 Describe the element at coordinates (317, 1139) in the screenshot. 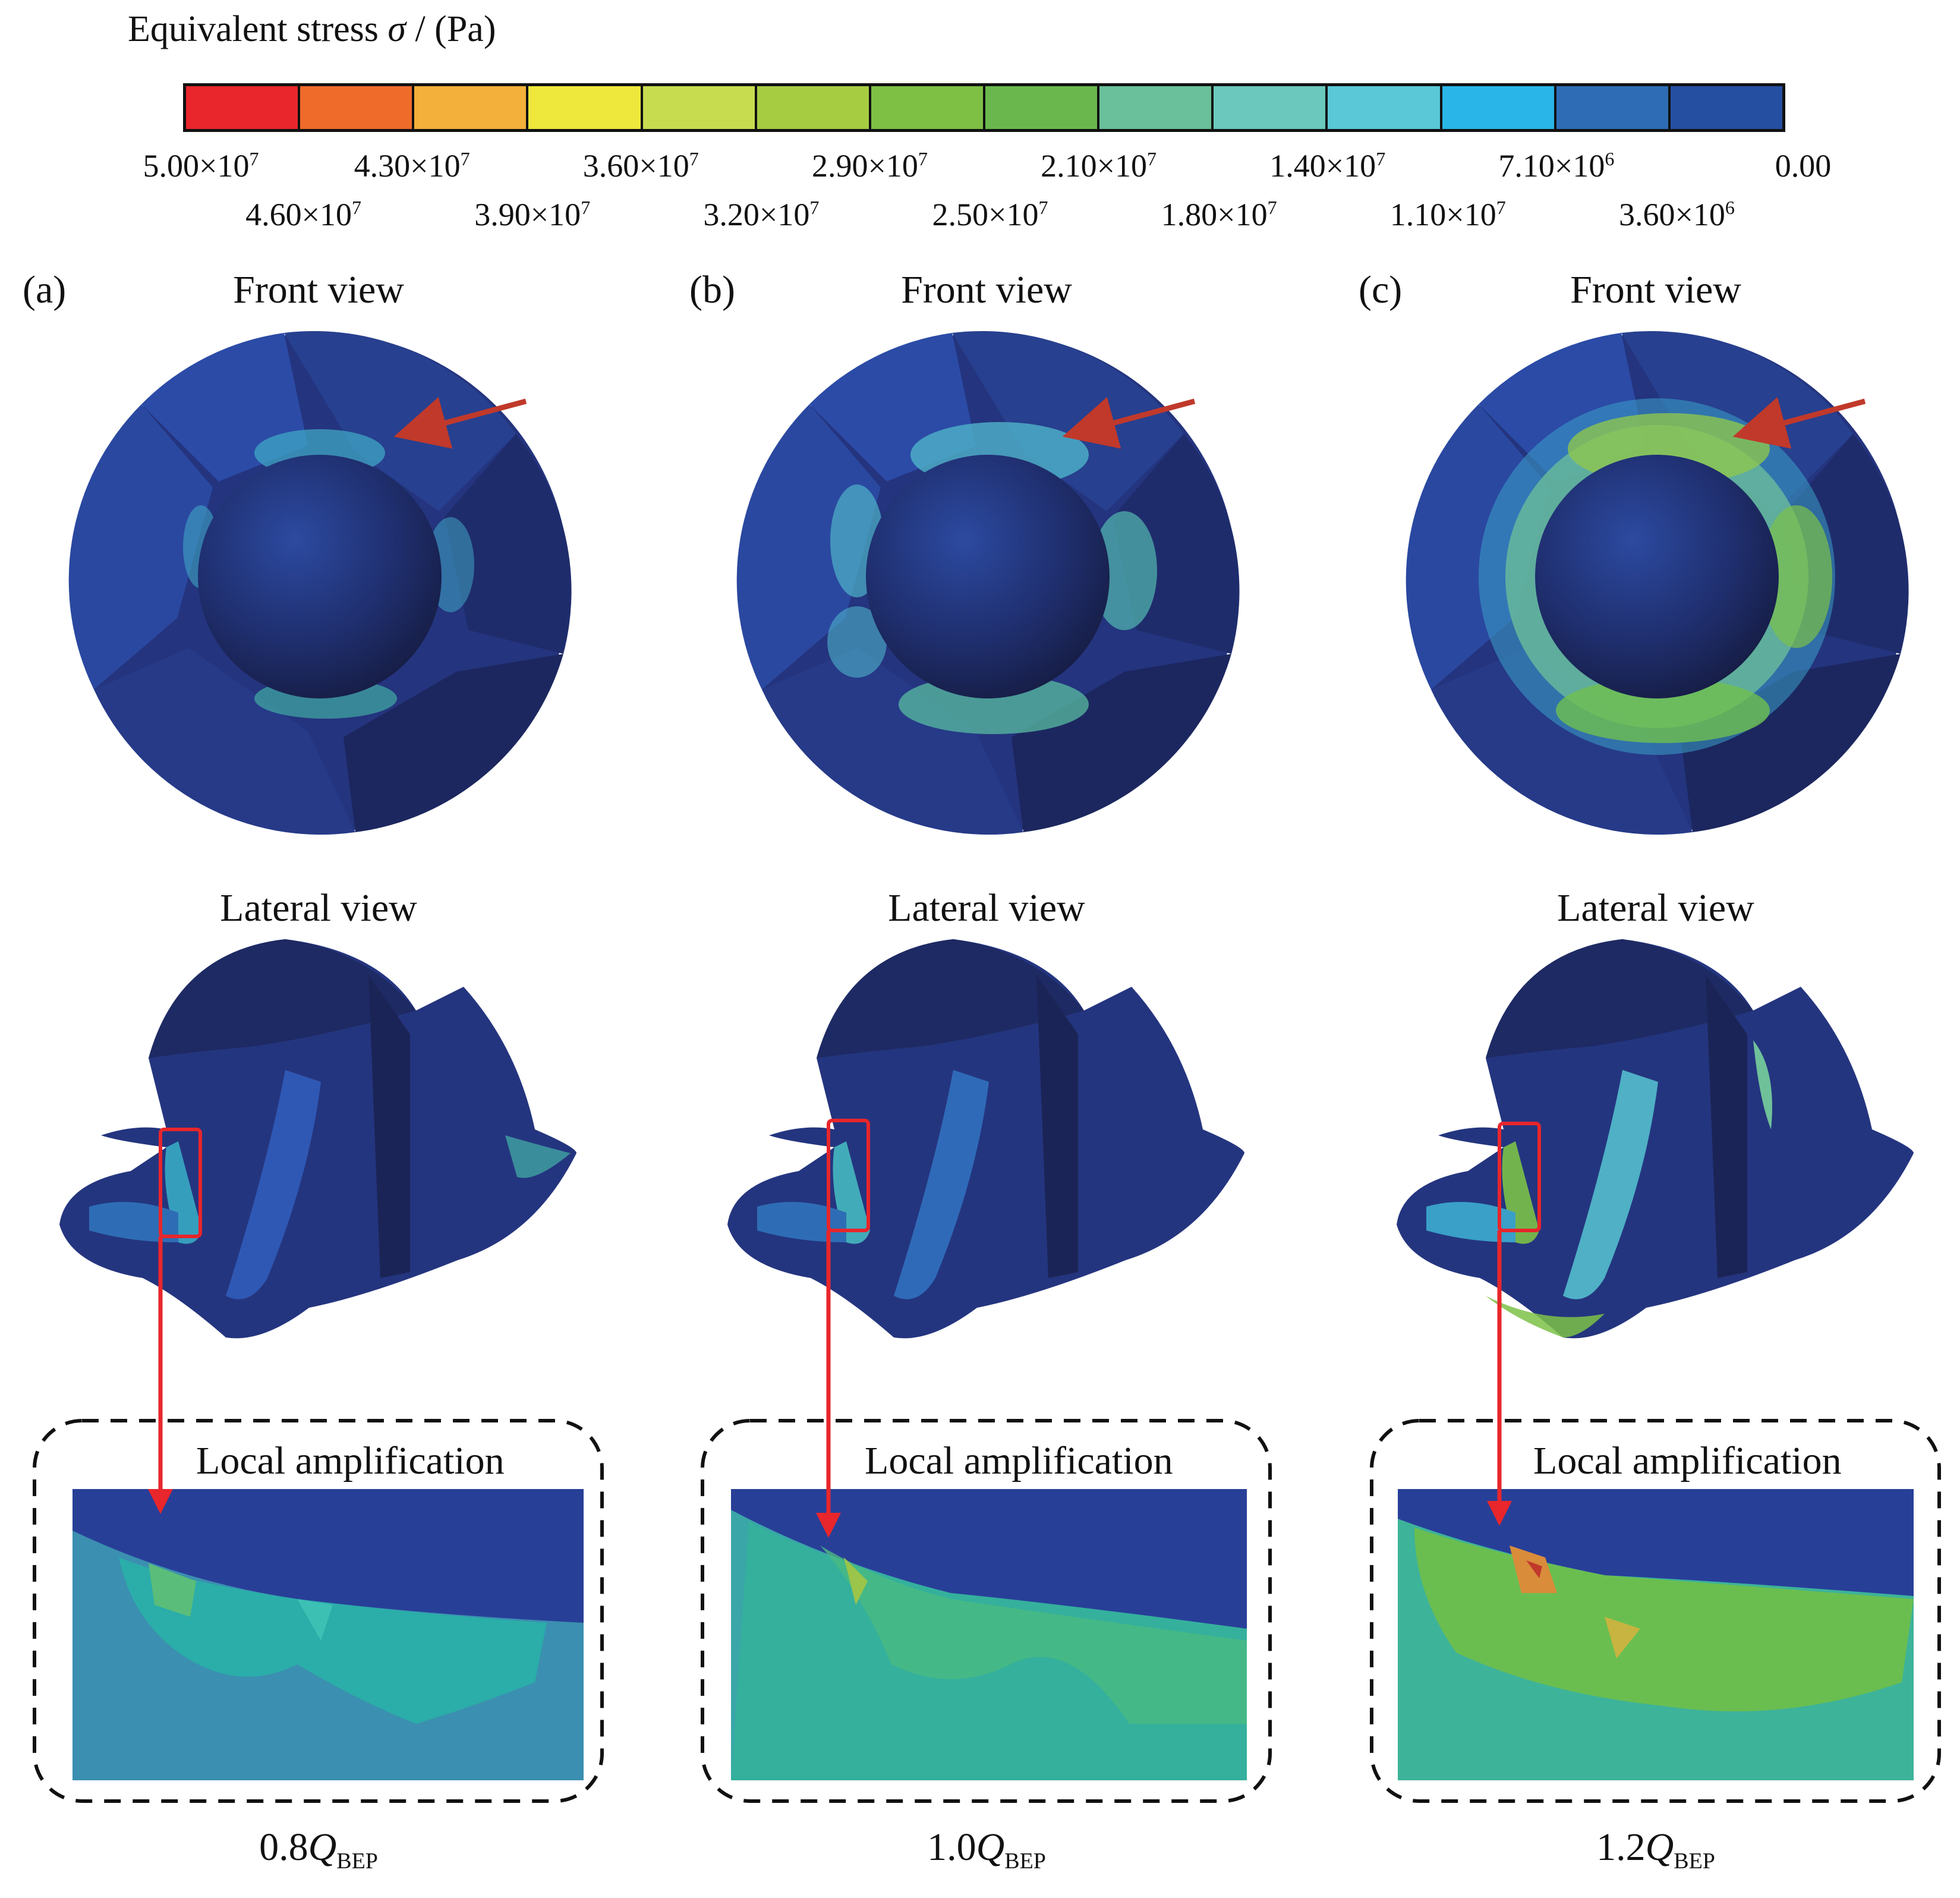

I see `panel-a-lateral-view` at that location.